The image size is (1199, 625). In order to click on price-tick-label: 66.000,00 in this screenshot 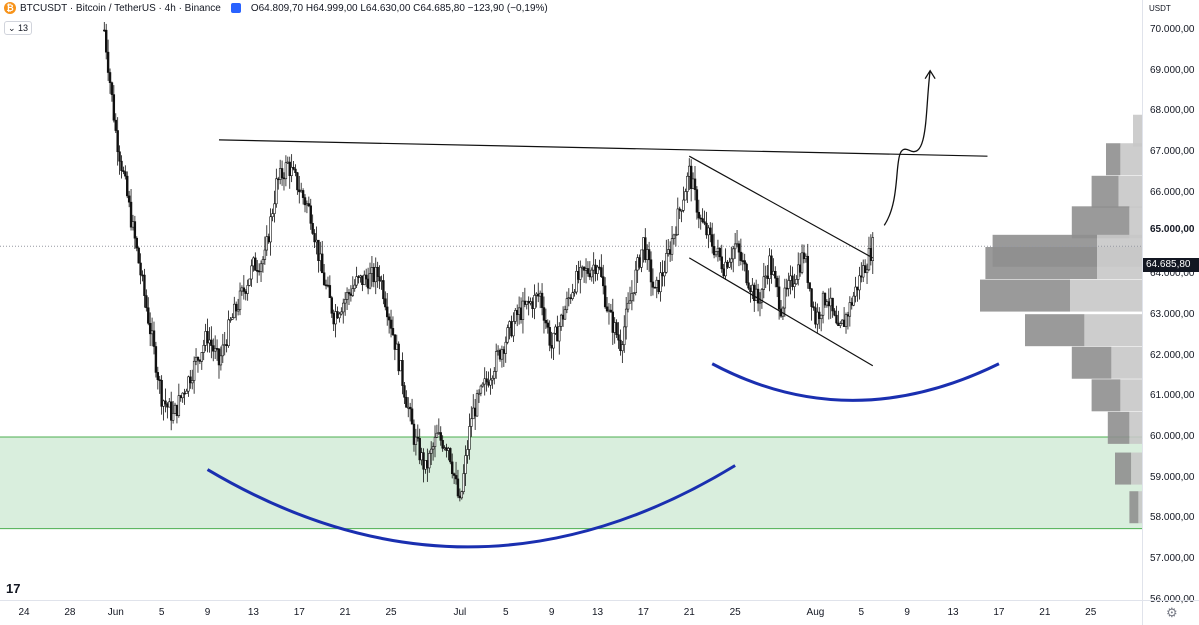, I will do `click(1172, 192)`.